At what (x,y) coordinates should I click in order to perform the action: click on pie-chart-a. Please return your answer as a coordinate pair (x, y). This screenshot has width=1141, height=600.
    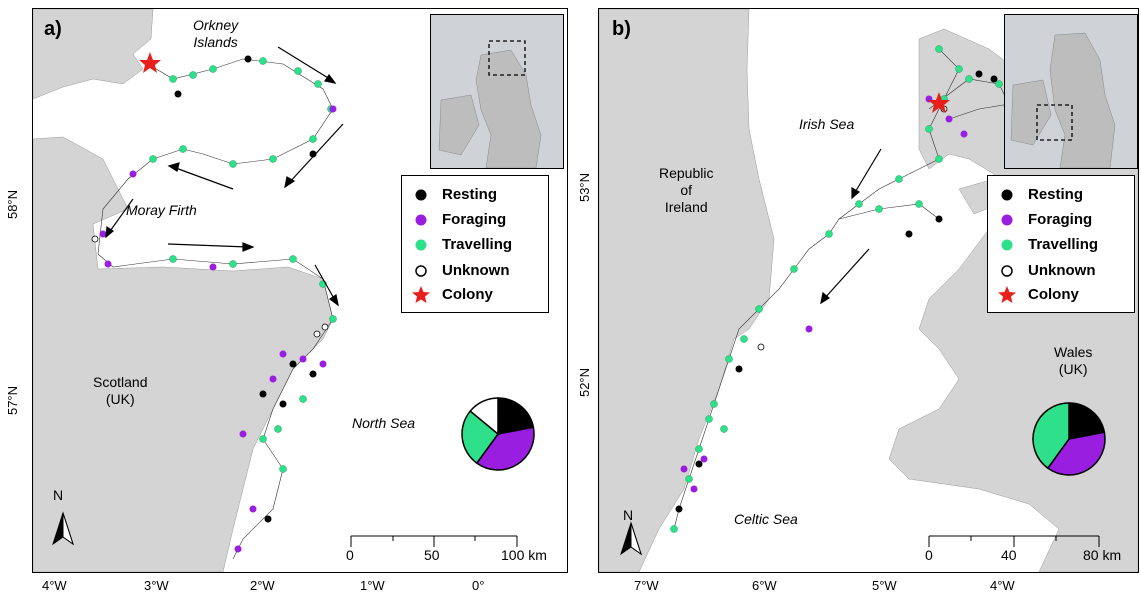
    Looking at the image, I should click on (498, 434).